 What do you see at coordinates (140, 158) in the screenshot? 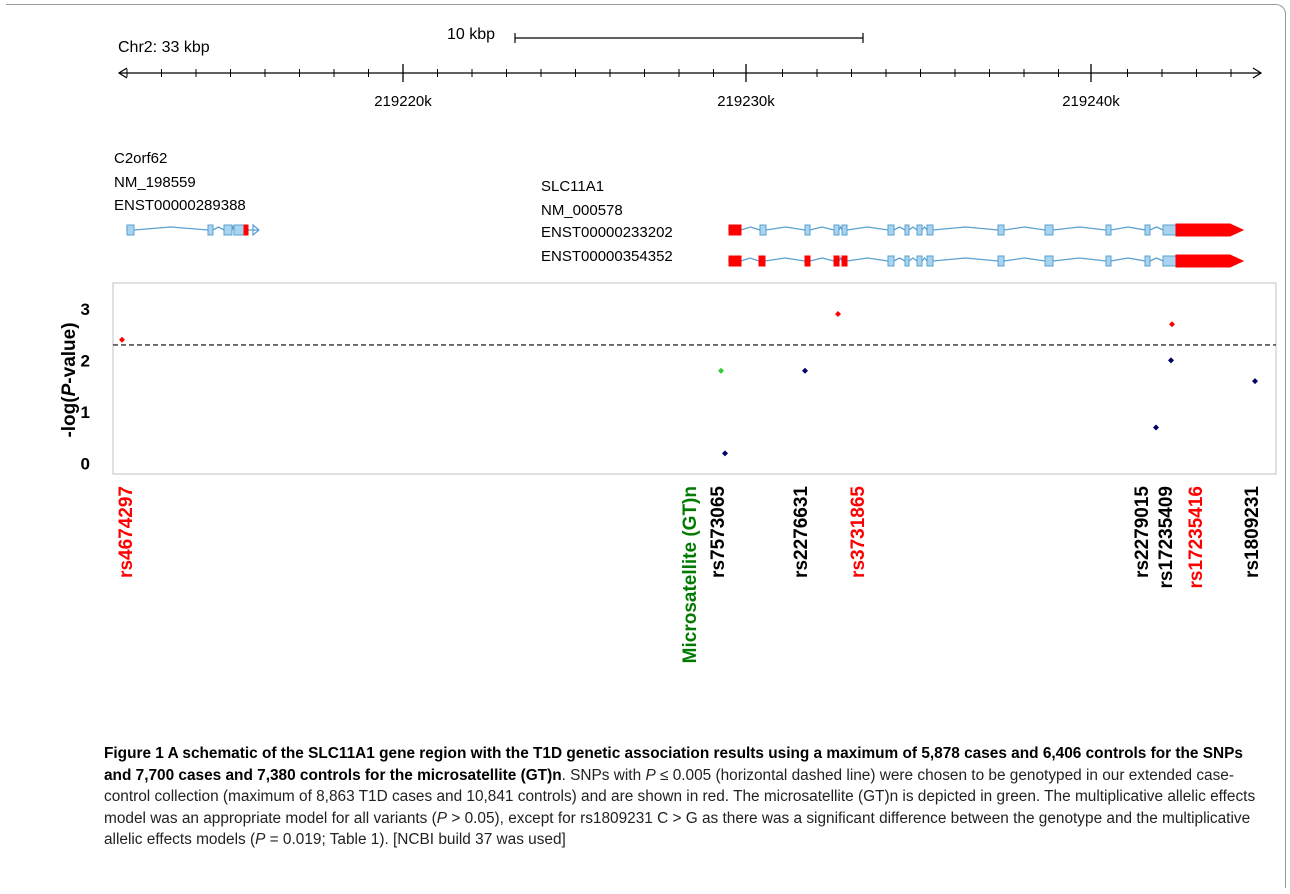
I see `gene-name: C2orf62` at bounding box center [140, 158].